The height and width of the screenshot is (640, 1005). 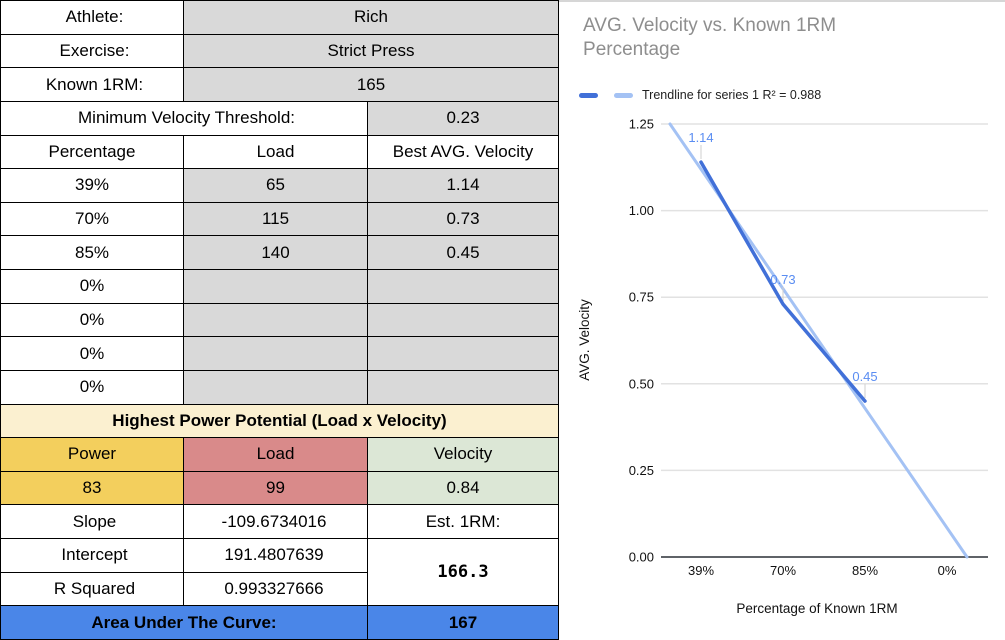 I want to click on y-tick-label: 0.25, so click(x=641, y=470).